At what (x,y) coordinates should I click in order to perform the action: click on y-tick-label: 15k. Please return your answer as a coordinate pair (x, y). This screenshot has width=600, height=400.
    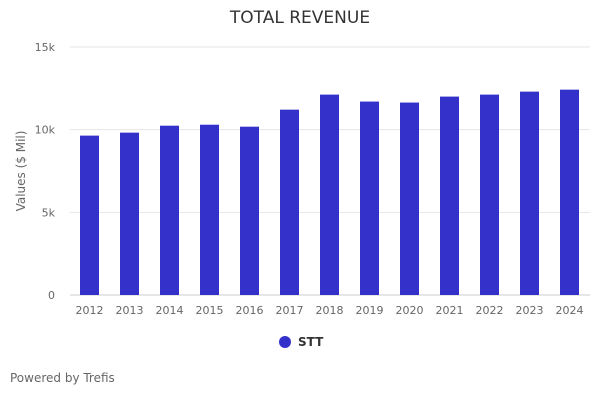
    Looking at the image, I should click on (45, 47).